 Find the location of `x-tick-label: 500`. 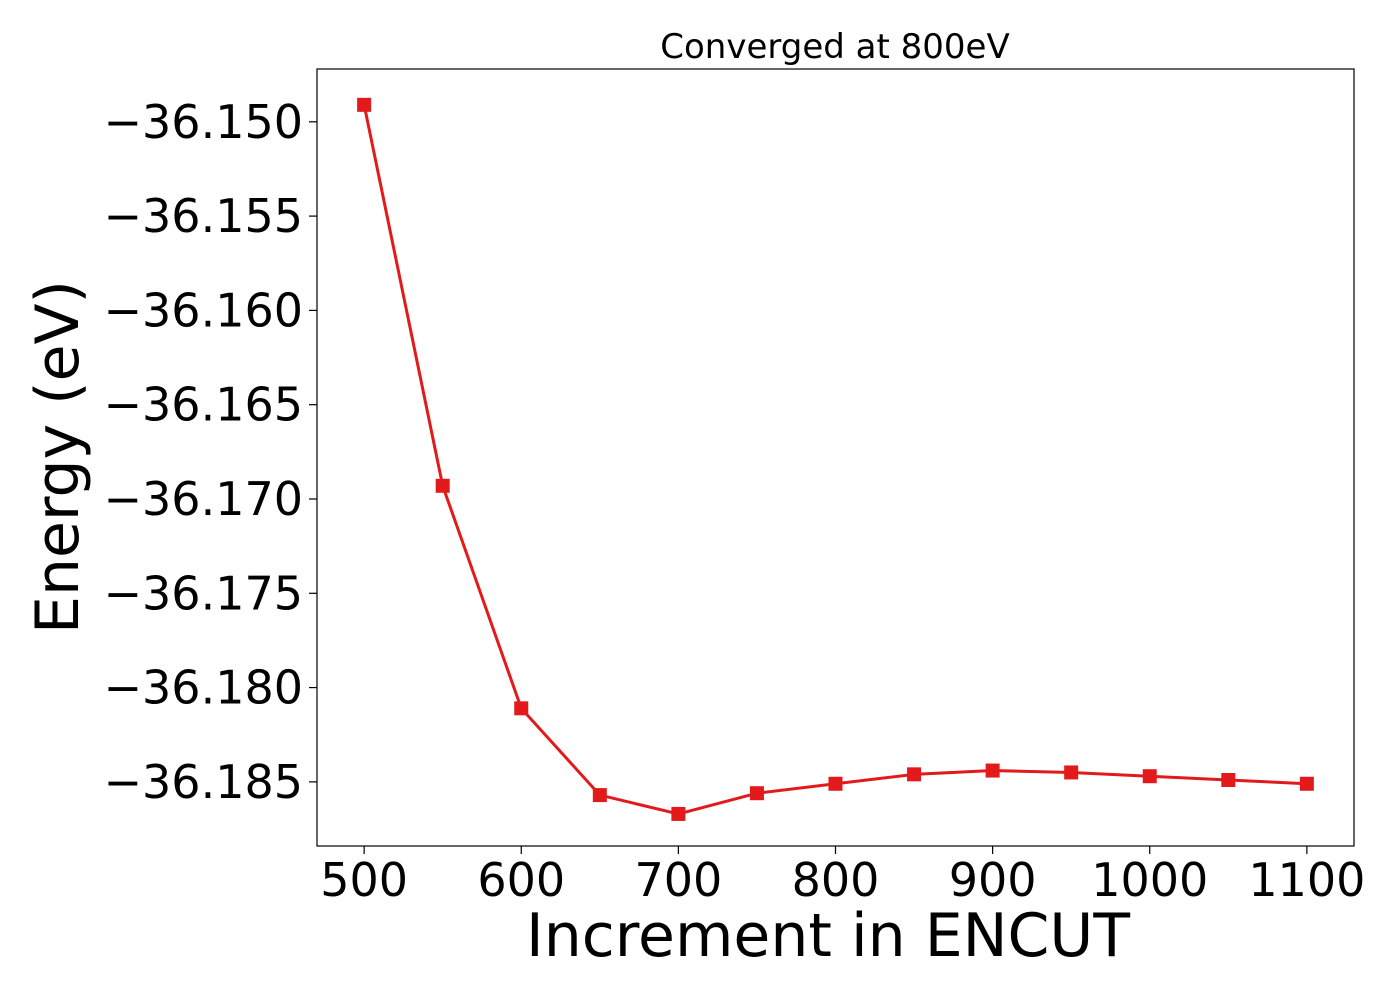

x-tick-label: 500 is located at coordinates (364, 880).